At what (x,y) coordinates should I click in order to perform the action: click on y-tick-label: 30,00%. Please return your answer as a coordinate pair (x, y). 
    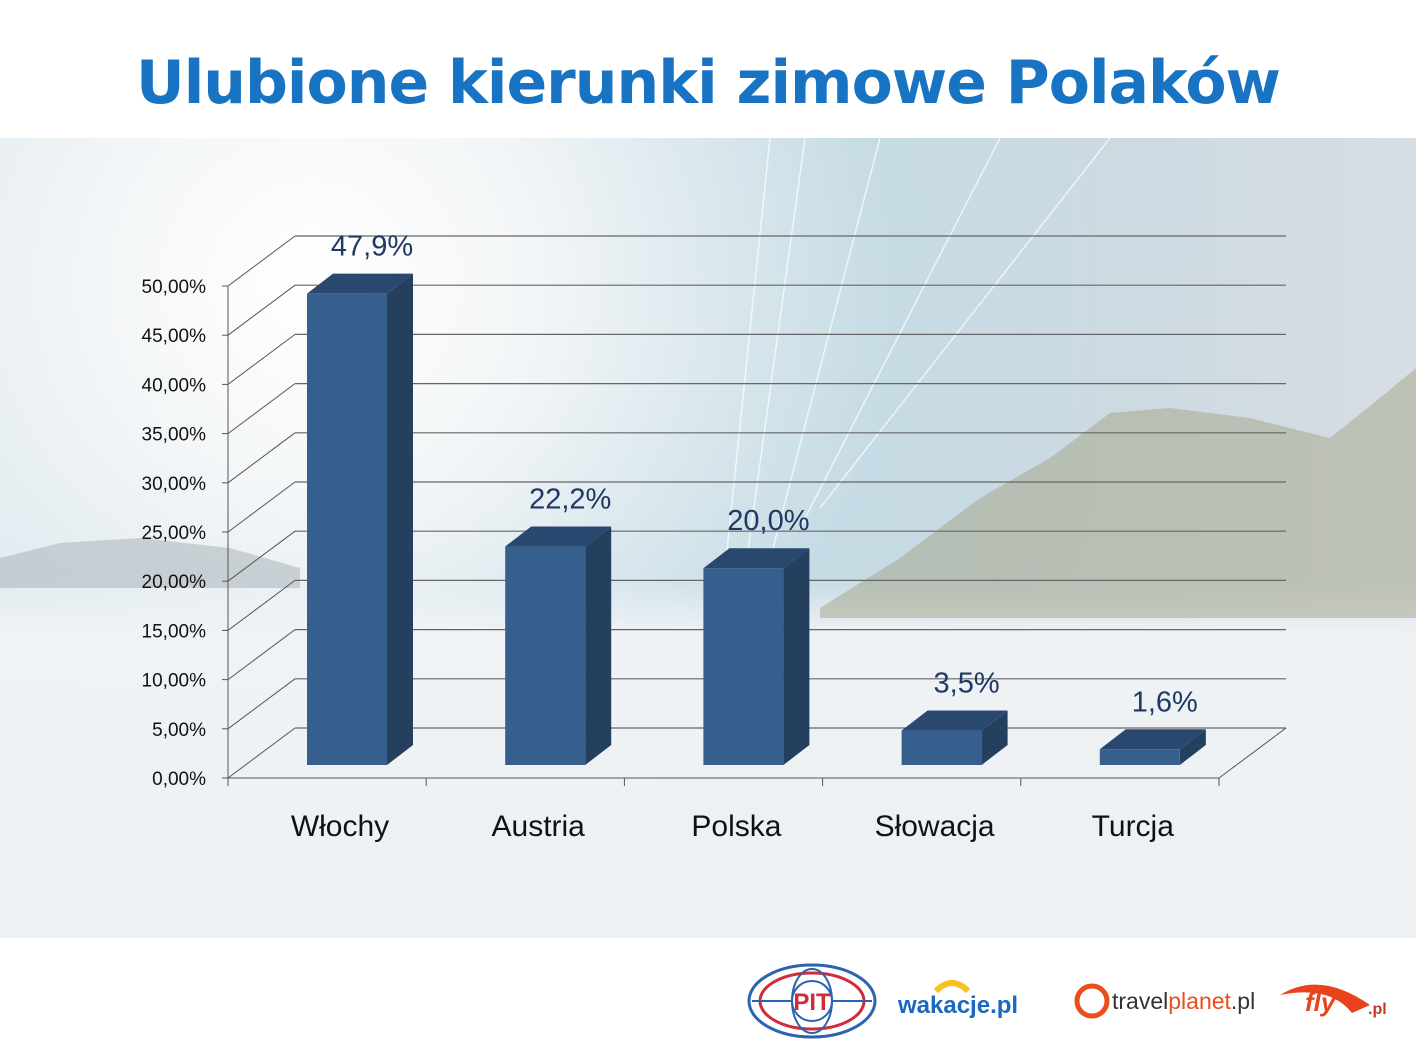
    Looking at the image, I should click on (174, 484).